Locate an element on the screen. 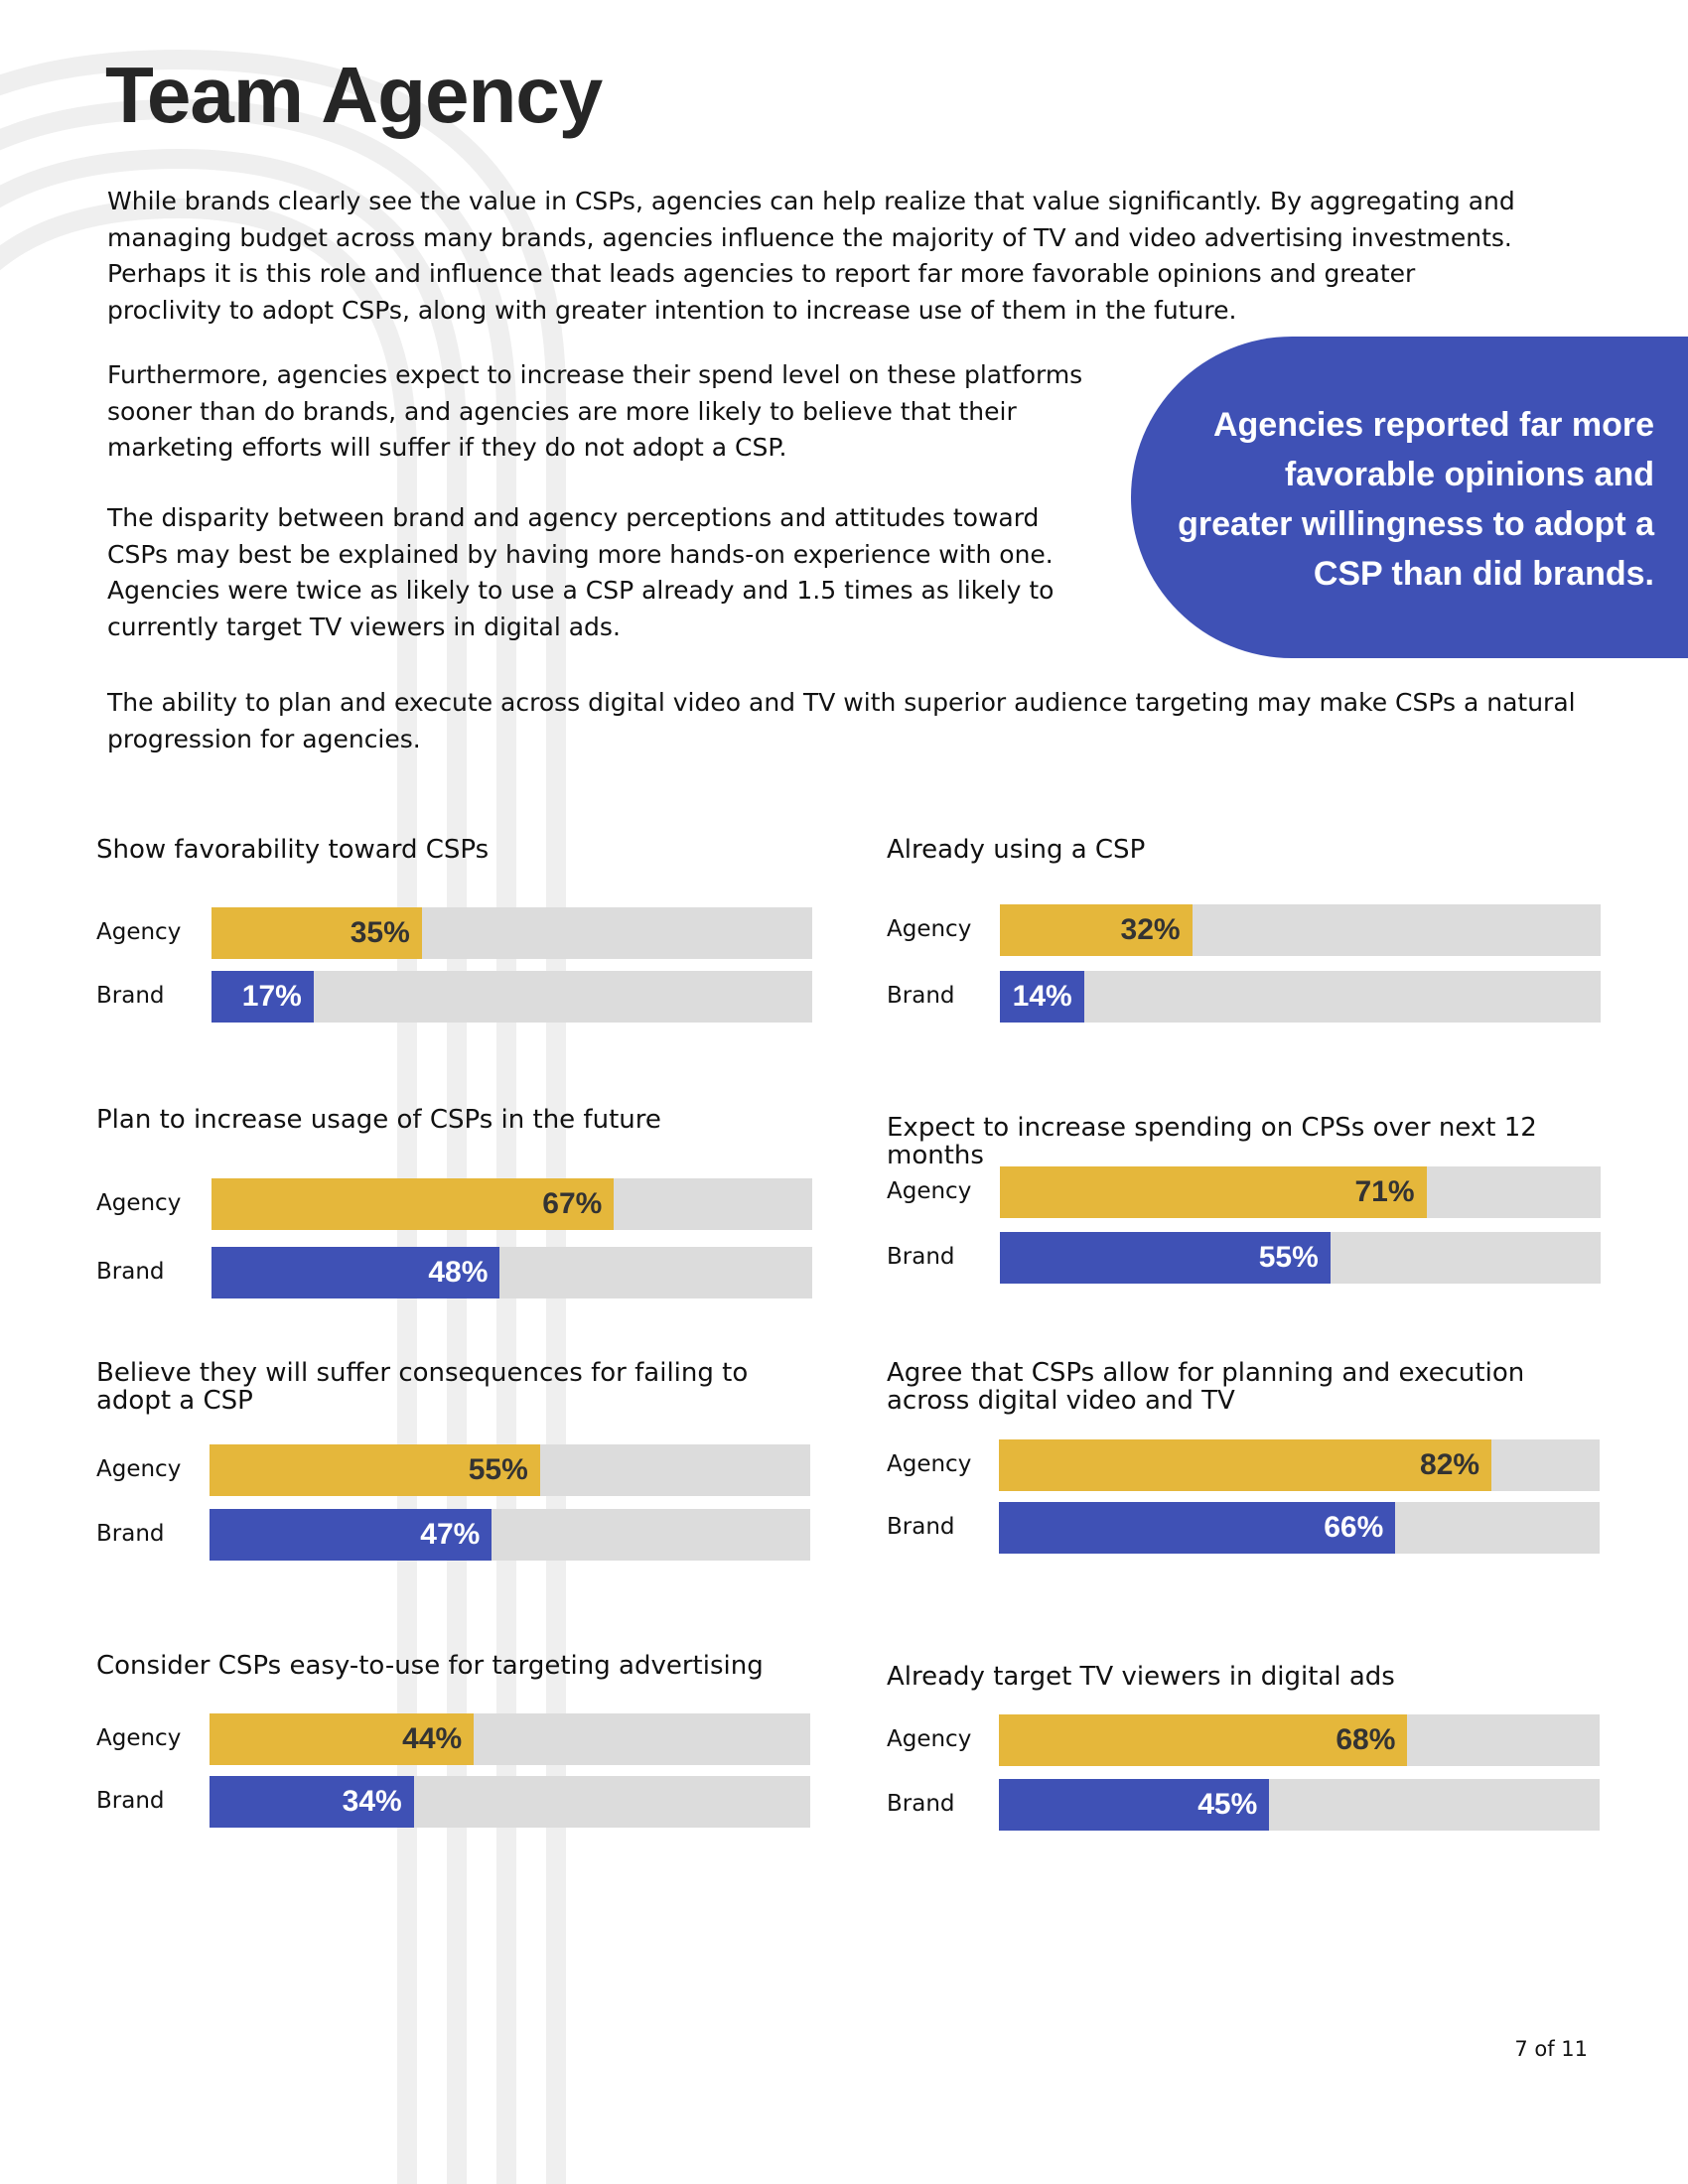 The image size is (1688, 2184). chart-title: Already target TV viewers in digital ads is located at coordinates (1141, 1677).